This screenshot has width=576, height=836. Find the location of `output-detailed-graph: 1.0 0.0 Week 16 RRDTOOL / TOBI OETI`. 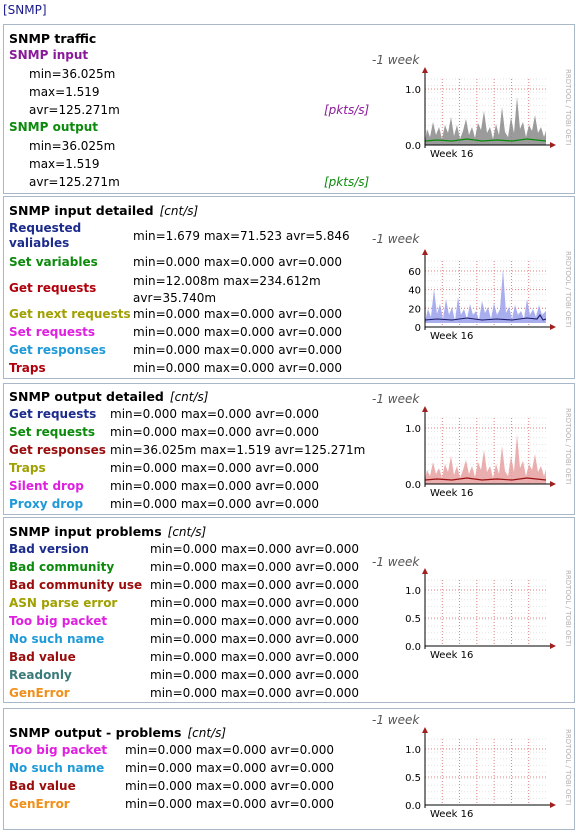

output-detailed-graph: 1.0 0.0 Week 16 RRDTOOL / TOBI OETI is located at coordinates (482, 456).